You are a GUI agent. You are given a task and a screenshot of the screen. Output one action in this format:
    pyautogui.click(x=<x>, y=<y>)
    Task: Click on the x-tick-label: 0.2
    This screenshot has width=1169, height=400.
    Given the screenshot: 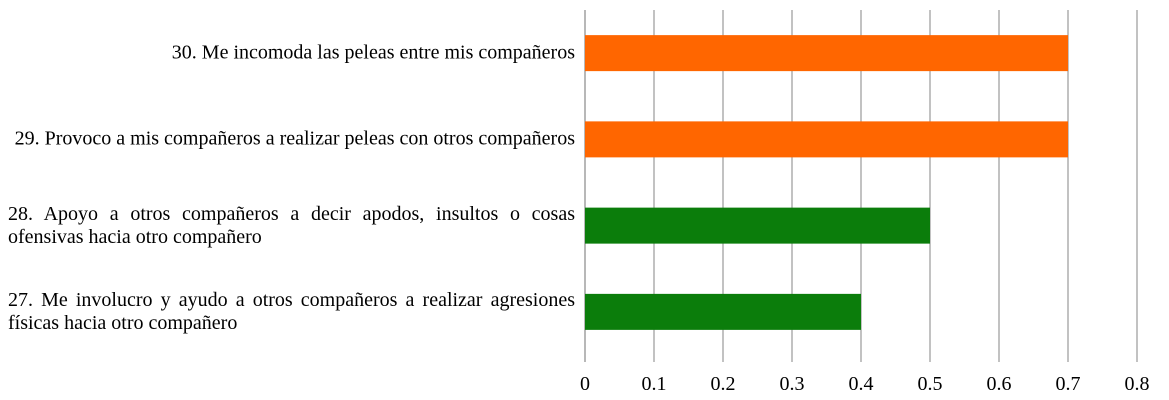 What is the action you would take?
    pyautogui.click(x=723, y=384)
    